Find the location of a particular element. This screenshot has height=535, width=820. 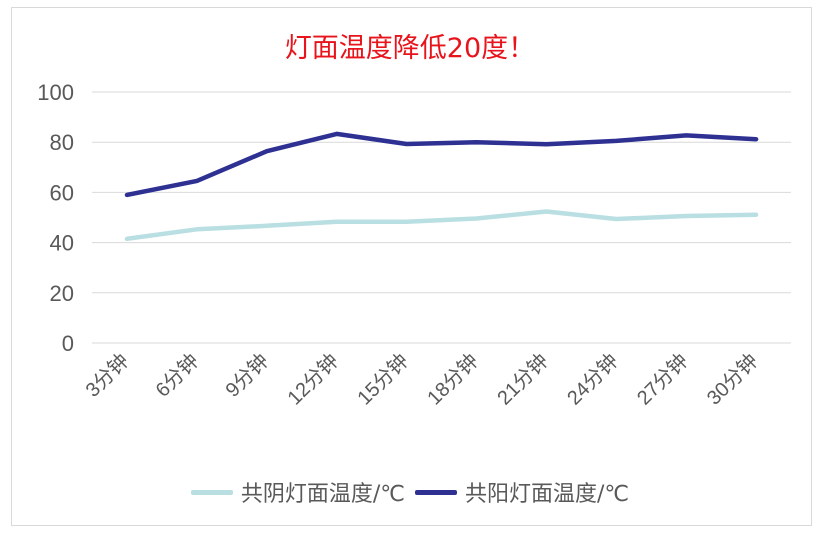

x-axis-ticks: 3分钟 6分钟 9分钟 12分钟 15分钟 18分钟 21分钟 24分钟 27分钟 30分钟 is located at coordinates (422, 379).